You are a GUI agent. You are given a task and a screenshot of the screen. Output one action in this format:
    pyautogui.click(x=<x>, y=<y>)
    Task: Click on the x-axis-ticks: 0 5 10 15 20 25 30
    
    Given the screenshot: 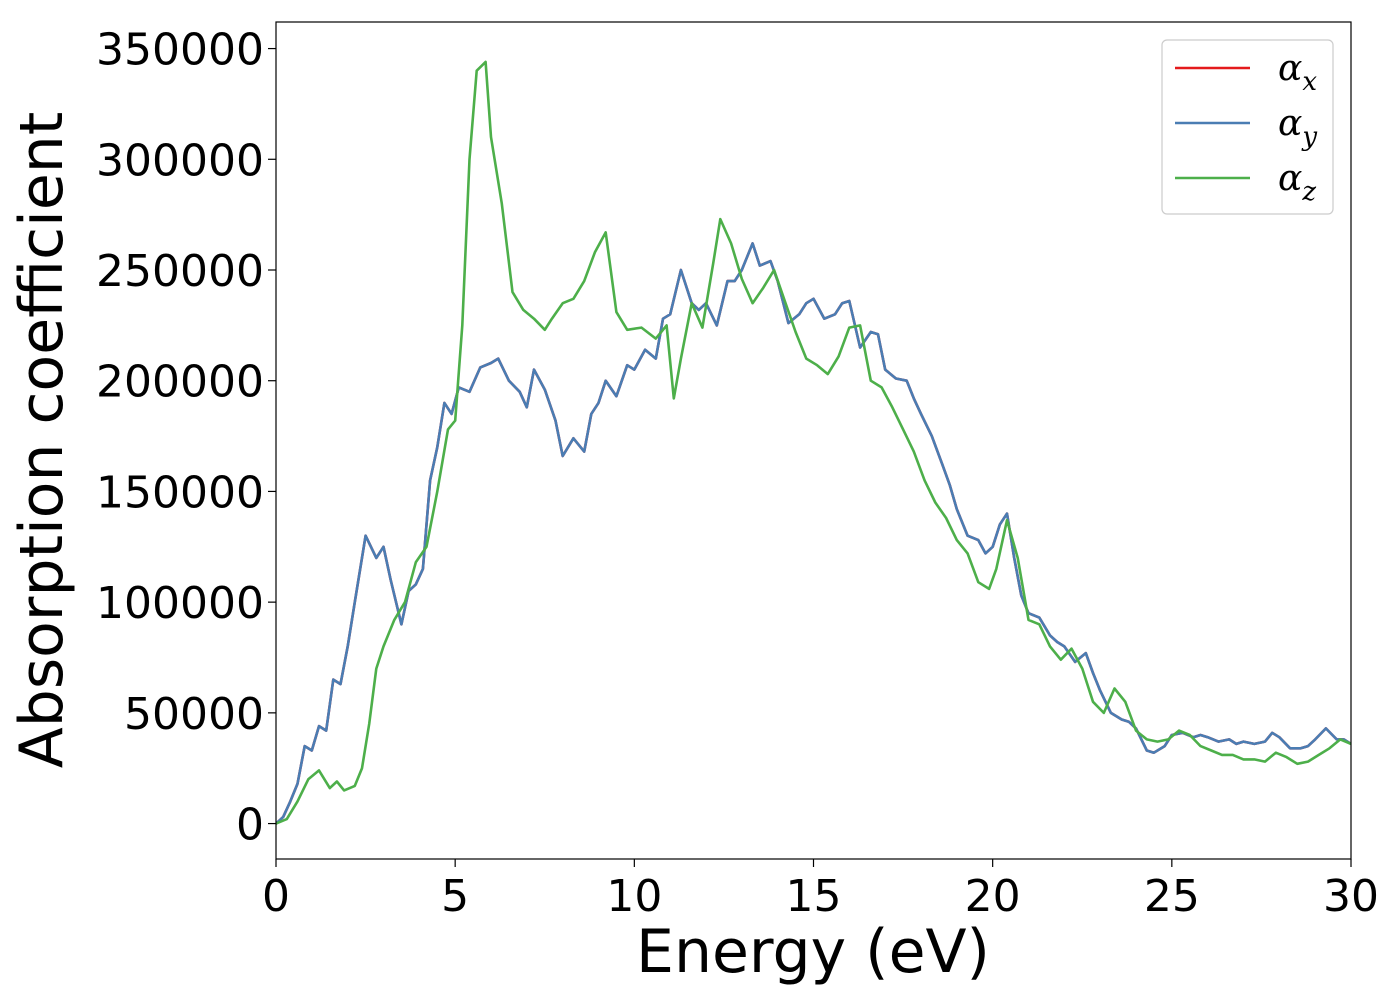 What is the action you would take?
    pyautogui.click(x=820, y=890)
    